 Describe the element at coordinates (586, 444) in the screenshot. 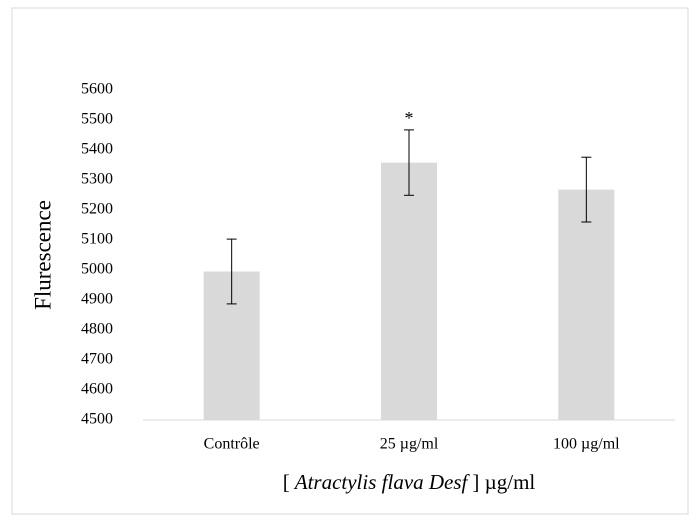

I see `x-tick-label: 100 µg/ml` at that location.